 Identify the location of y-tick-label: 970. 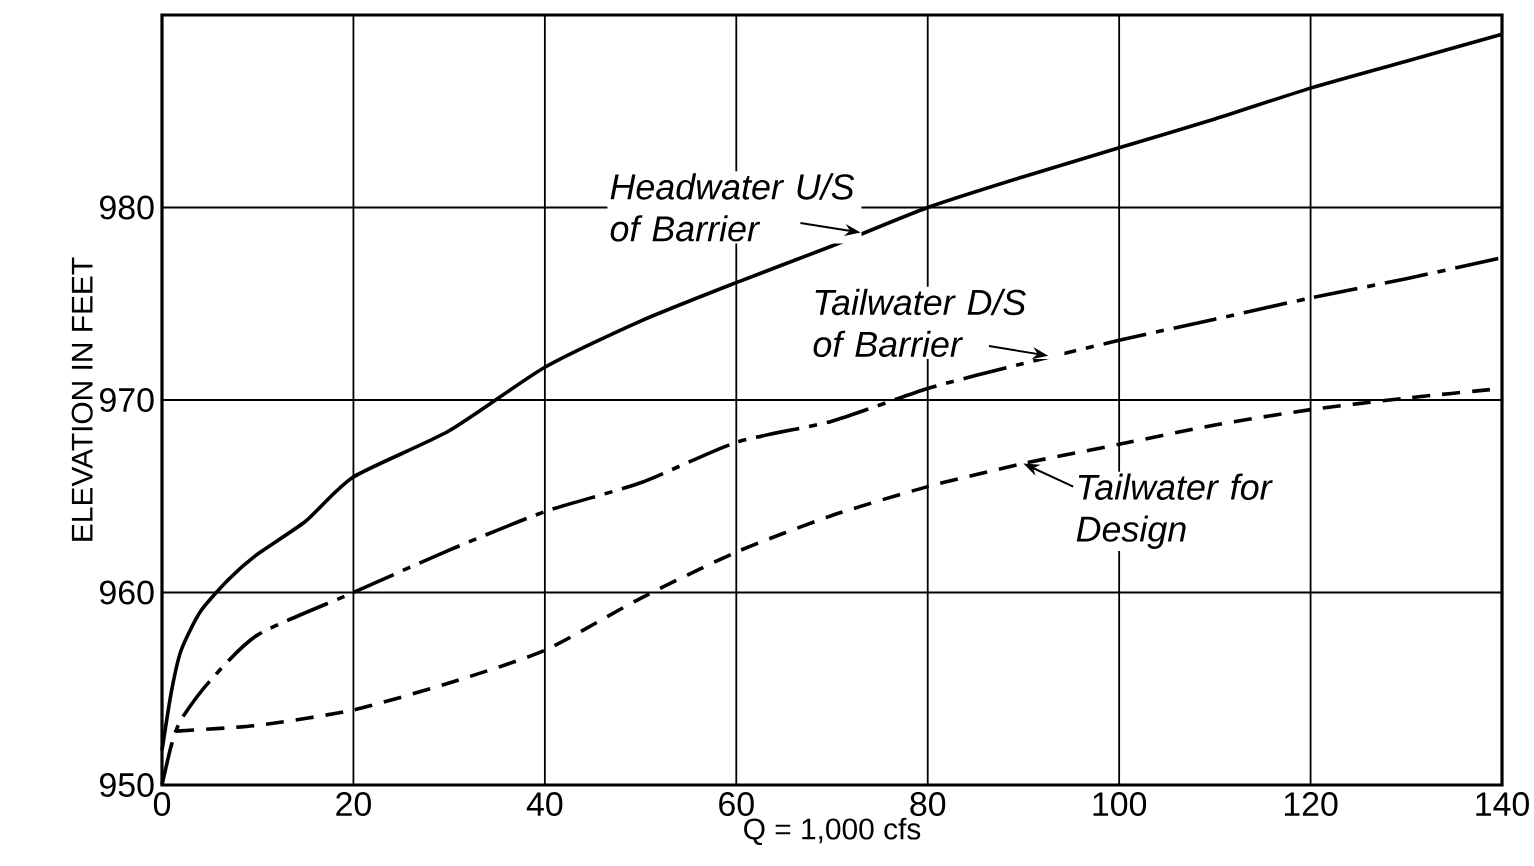
(127, 400).